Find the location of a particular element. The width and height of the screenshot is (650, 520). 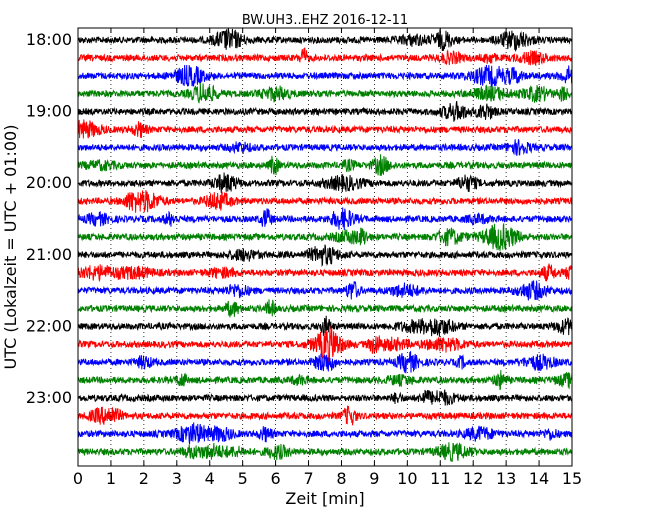

chart-title: BW.UH3..EHZ 2016-12-11 is located at coordinates (325, 20).